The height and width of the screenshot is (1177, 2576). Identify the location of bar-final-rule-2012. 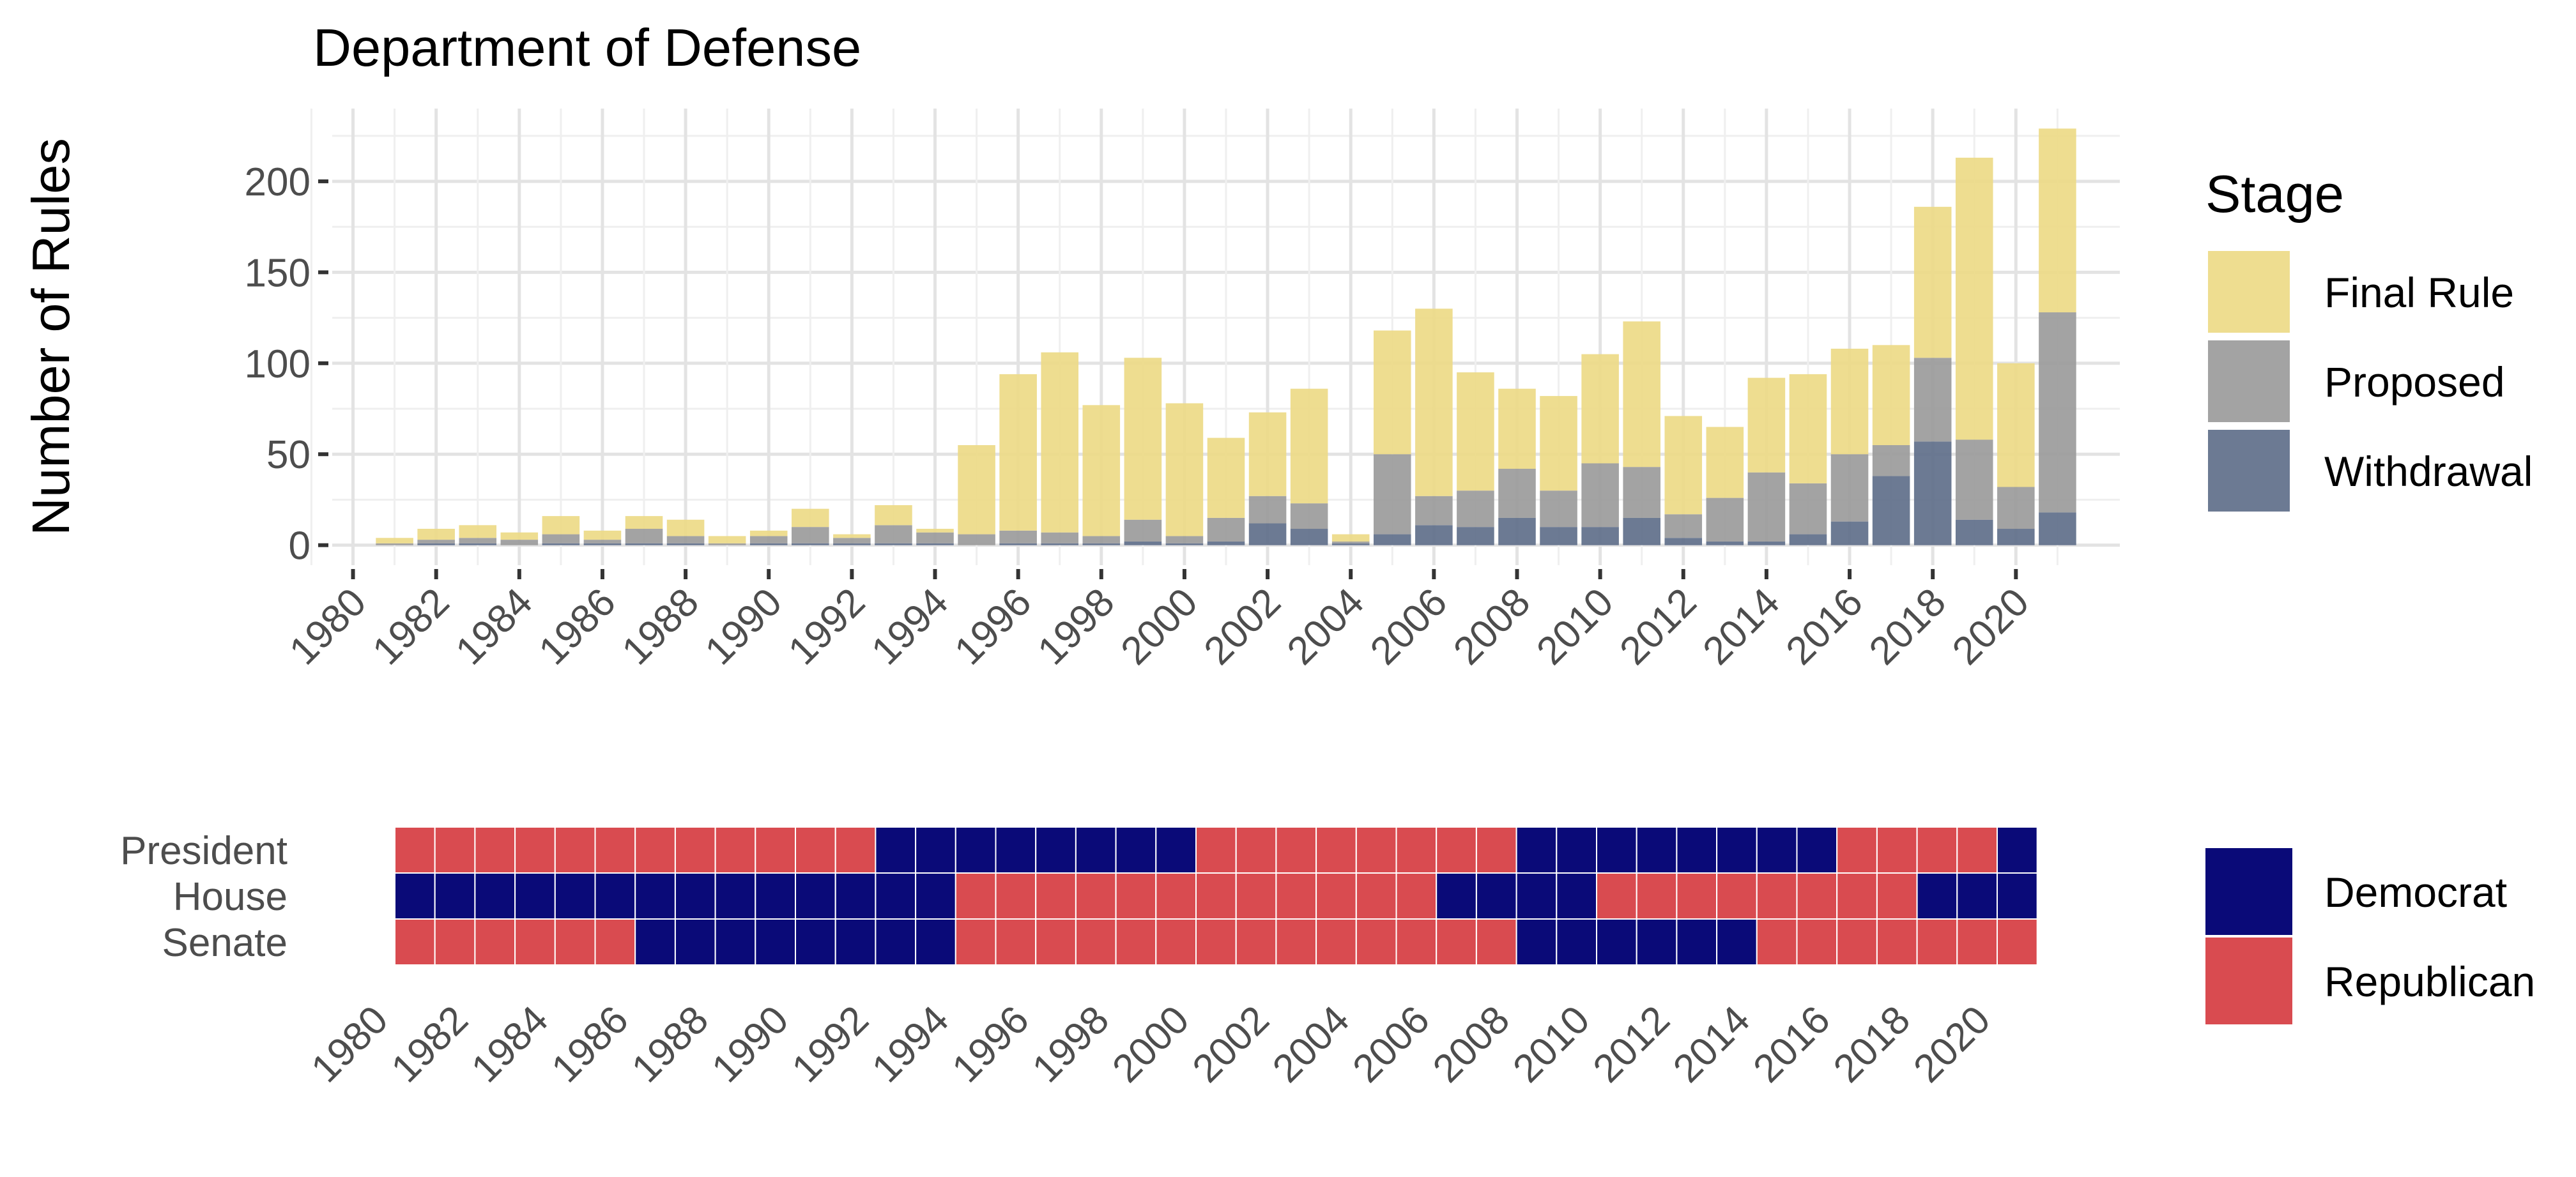
(1683, 465).